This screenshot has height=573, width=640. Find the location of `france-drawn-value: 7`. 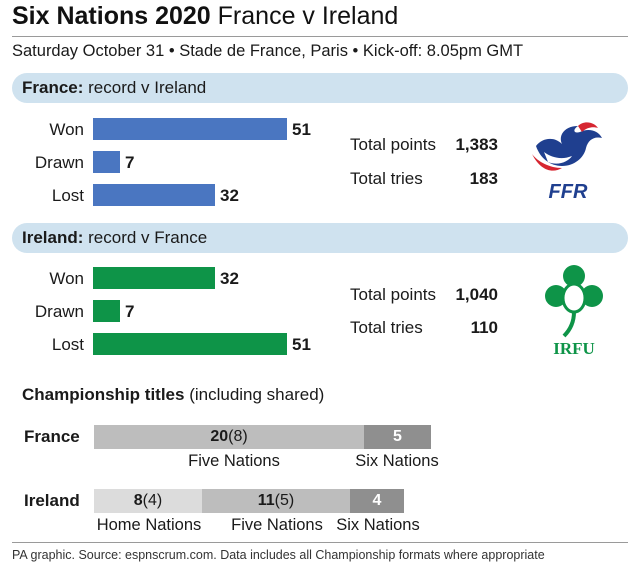

france-drawn-value: 7 is located at coordinates (130, 162).